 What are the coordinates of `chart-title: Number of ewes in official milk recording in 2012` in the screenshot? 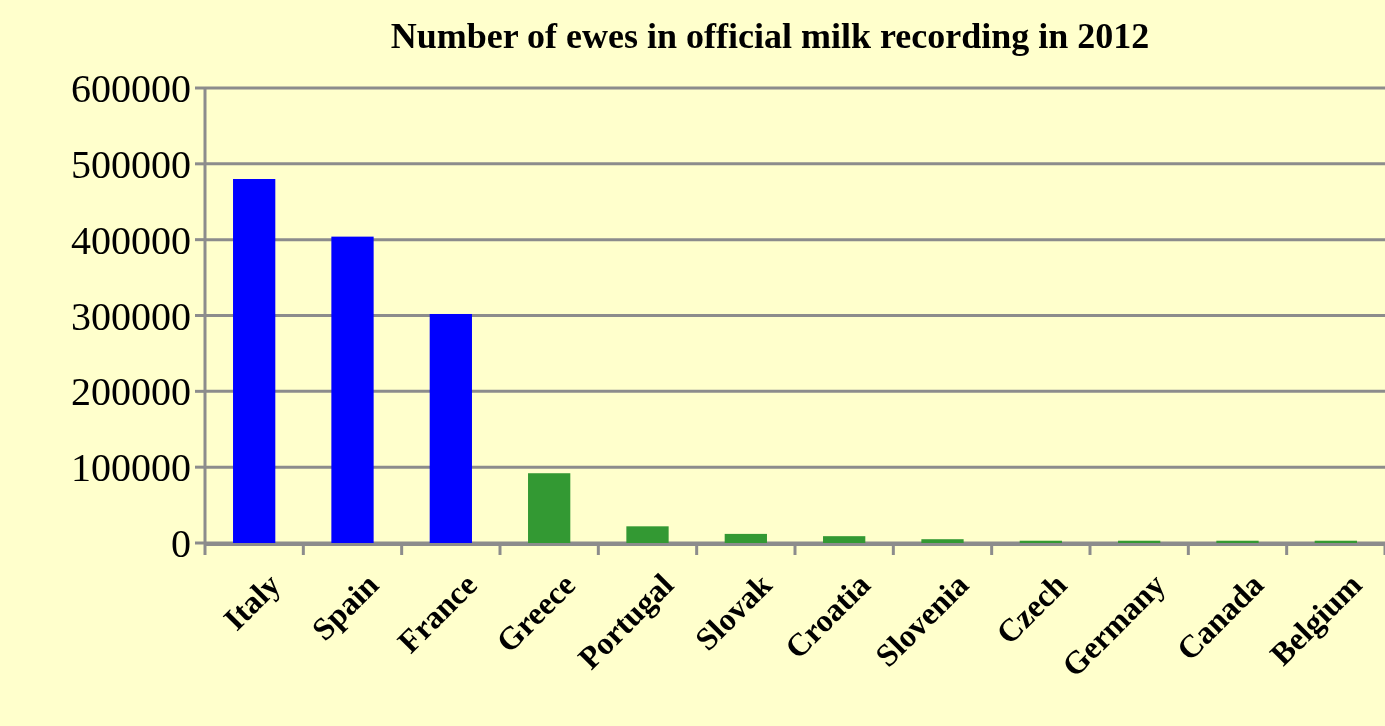 It's located at (770, 36).